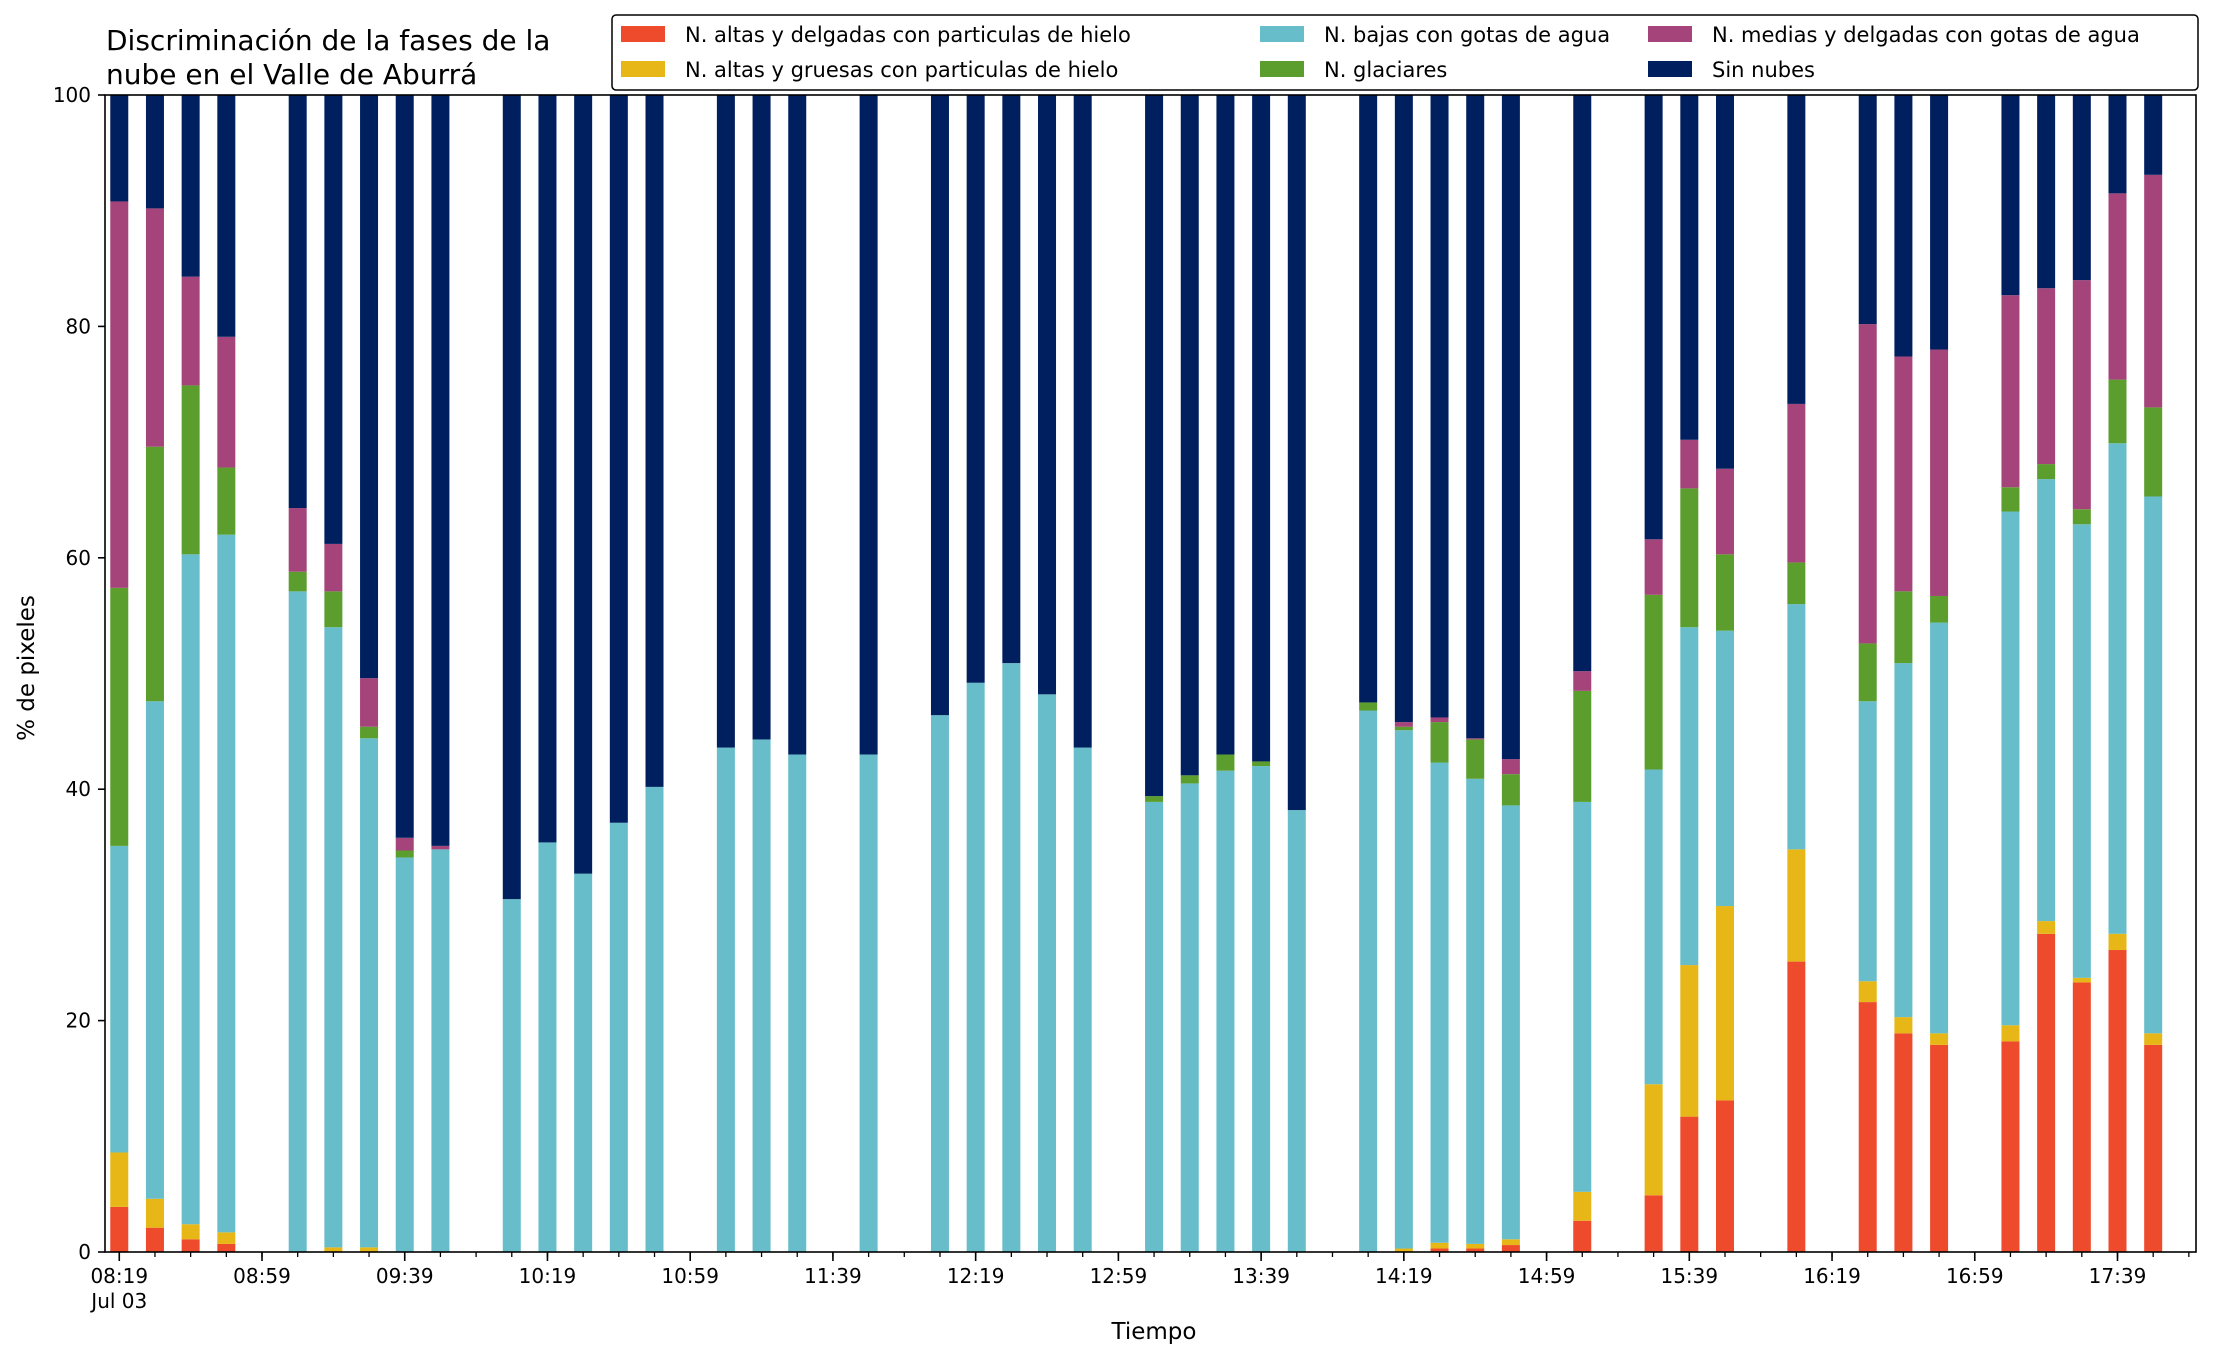 This screenshot has width=2216, height=1355. What do you see at coordinates (1926, 35) in the screenshot?
I see `legend-label-4: N. medias y delgadas con gotas de agua` at bounding box center [1926, 35].